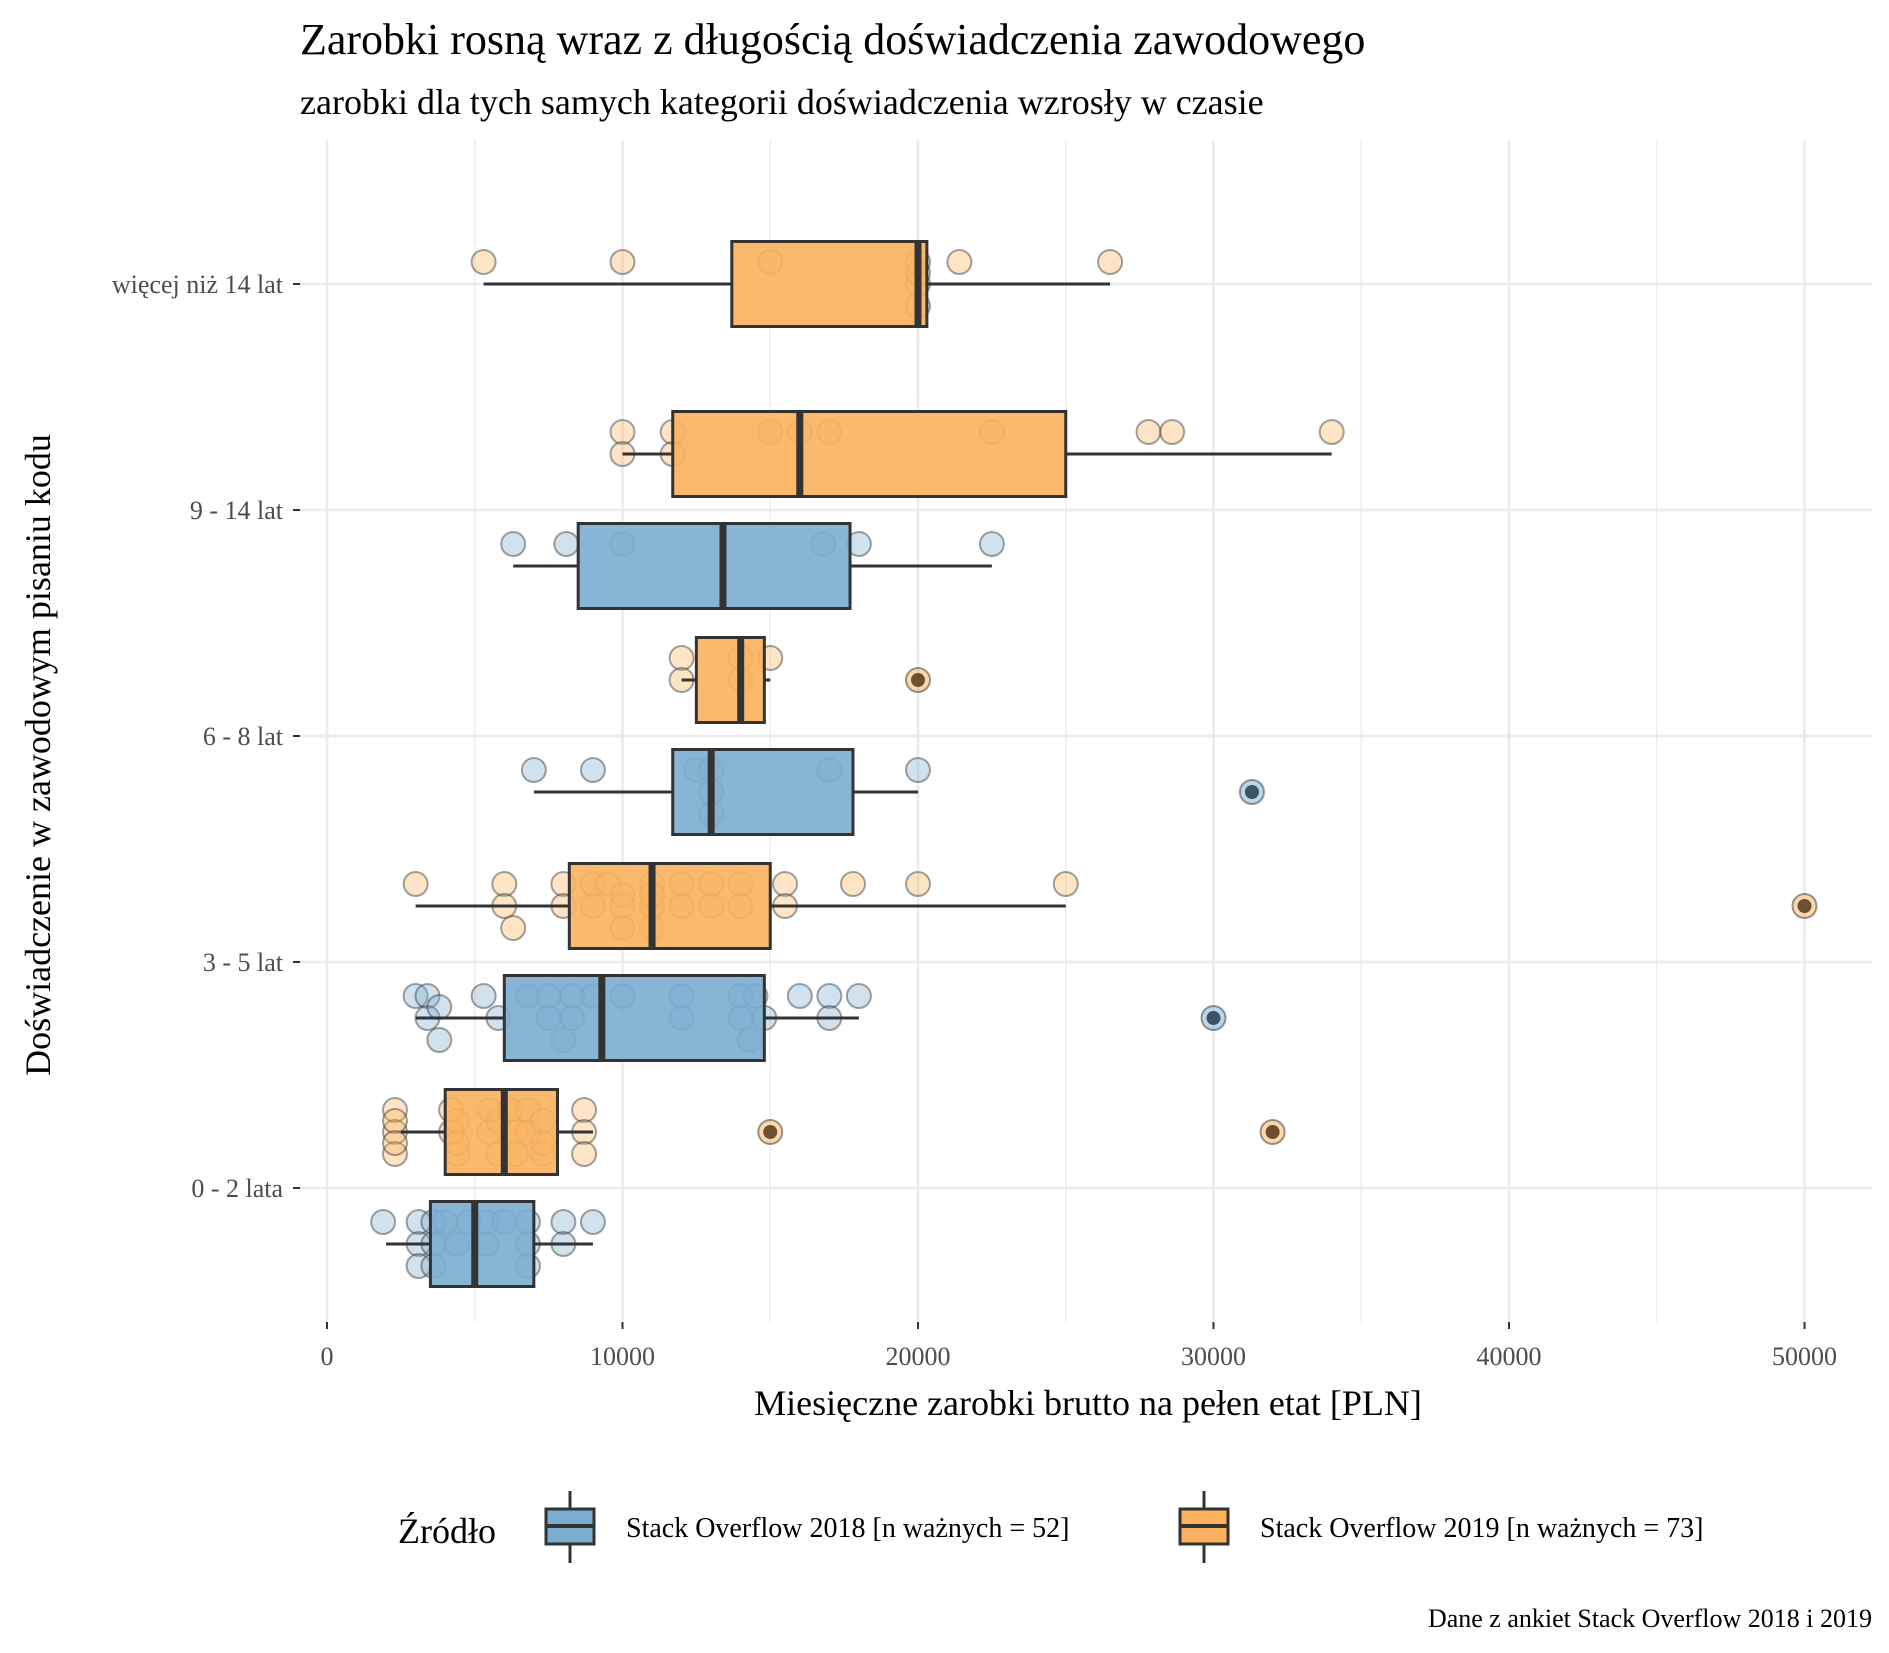  I want to click on legend-title: Źródło, so click(447, 1531).